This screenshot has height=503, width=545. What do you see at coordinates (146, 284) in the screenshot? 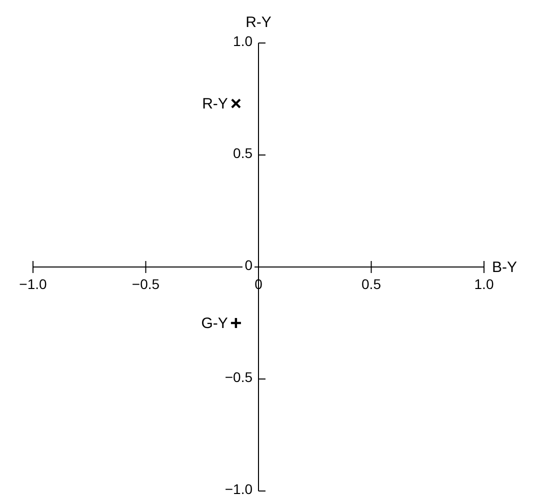
I see `x-tick-label: −0.5` at bounding box center [146, 284].